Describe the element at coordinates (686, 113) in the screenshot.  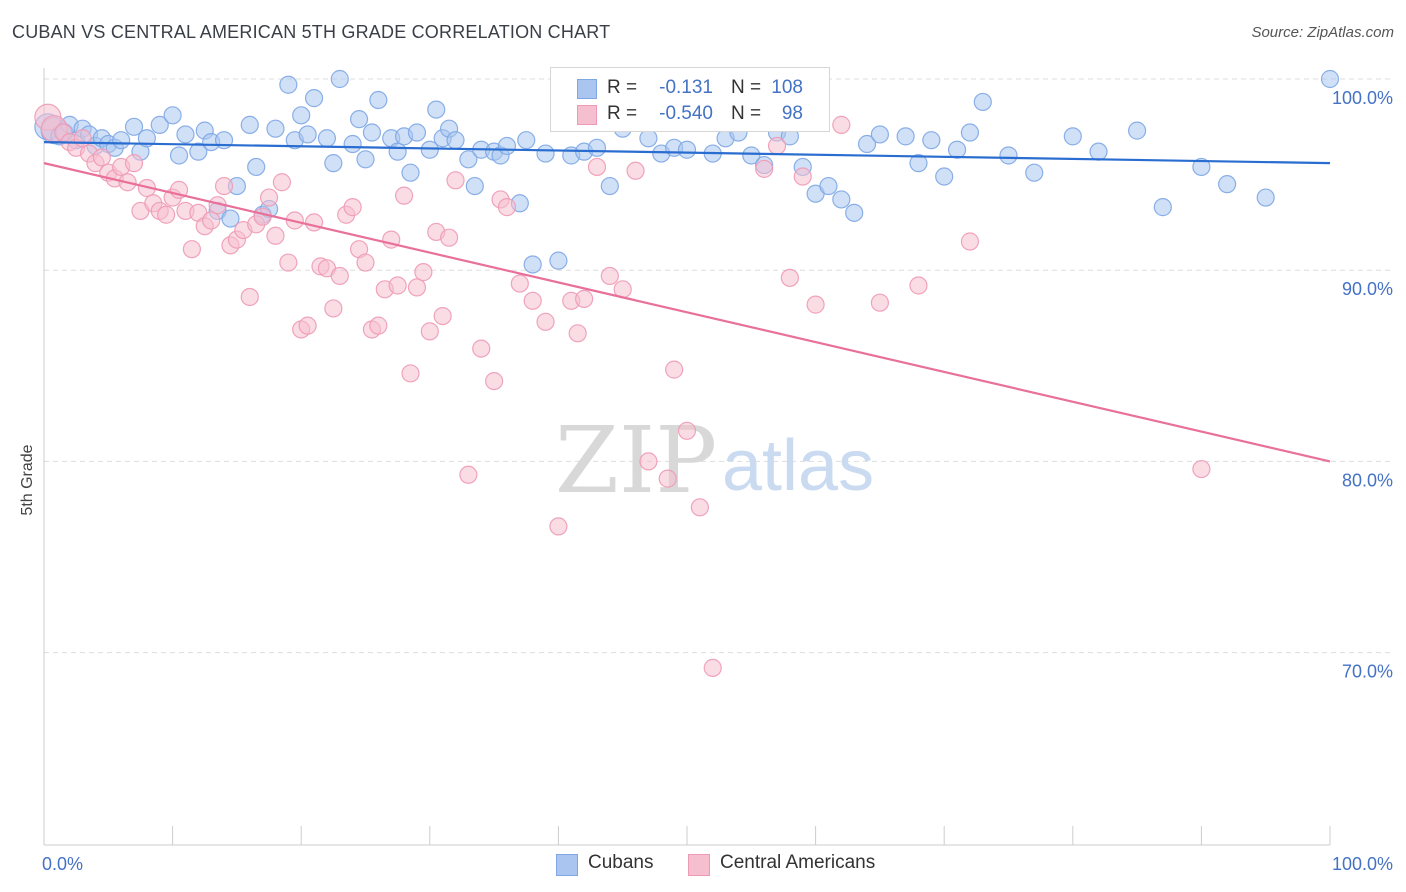
I see `legend-r-value: -0.540` at that location.